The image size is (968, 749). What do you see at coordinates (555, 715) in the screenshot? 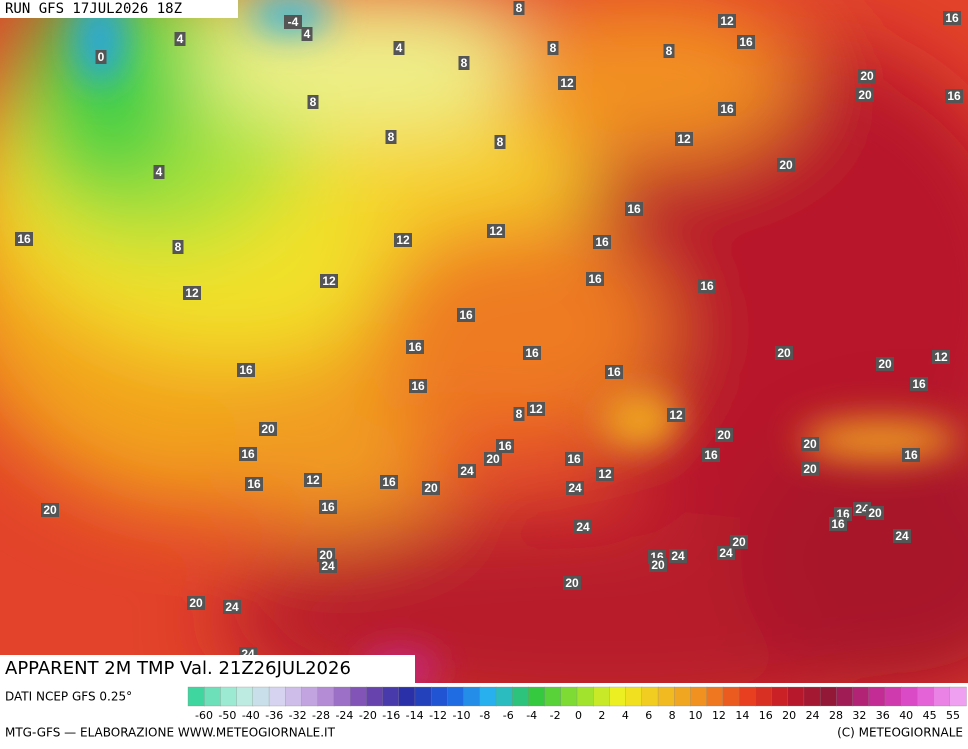
I see `color-bar-tick-label: -2` at bounding box center [555, 715].